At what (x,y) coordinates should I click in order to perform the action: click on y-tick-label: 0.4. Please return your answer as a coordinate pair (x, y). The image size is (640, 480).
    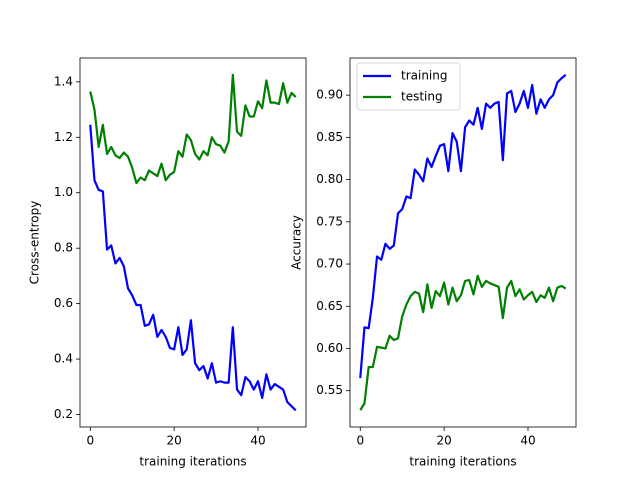
    Looking at the image, I should click on (63, 359).